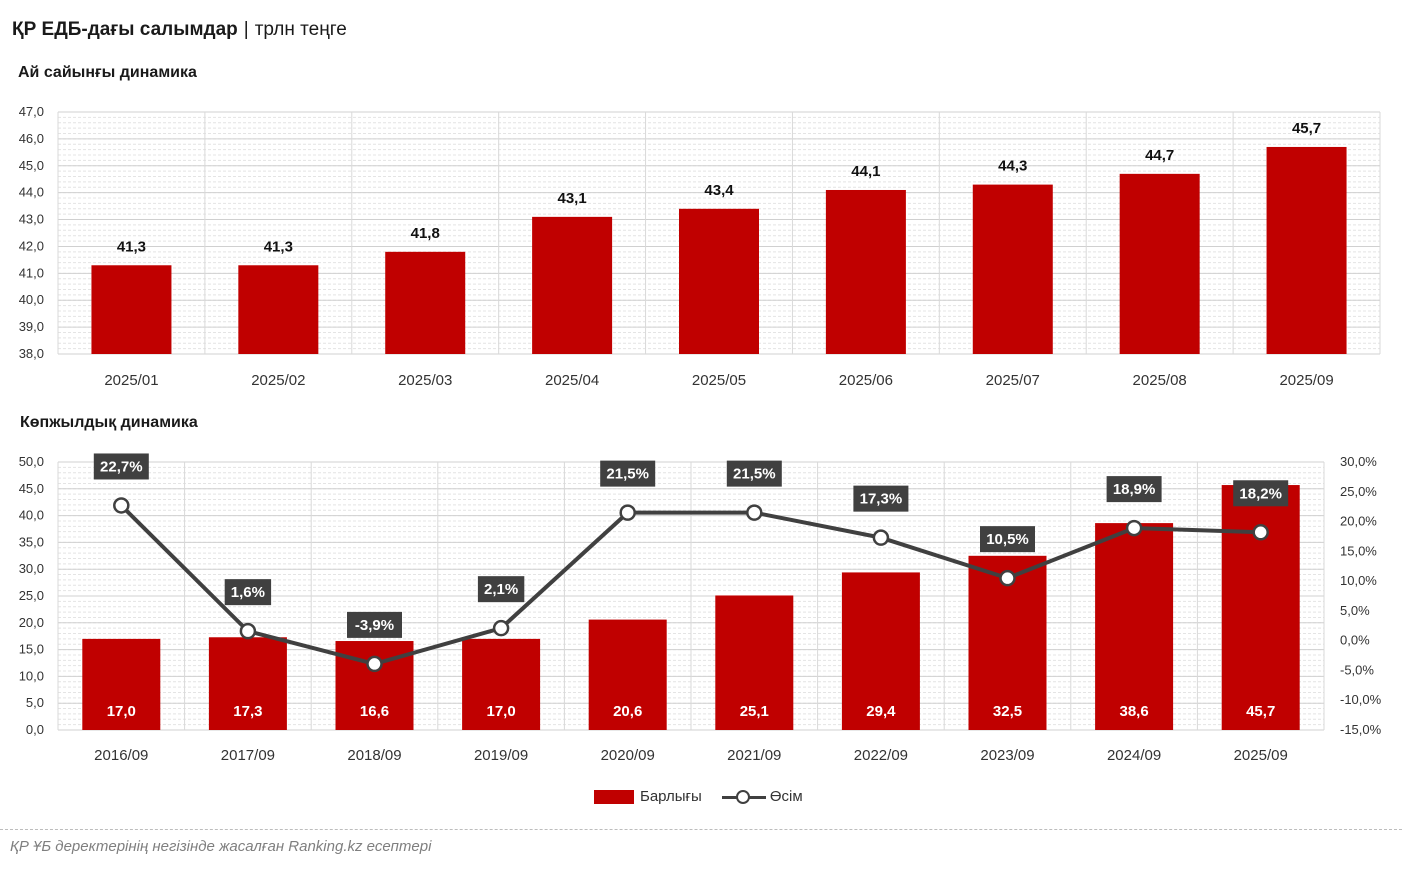  What do you see at coordinates (31, 111) in the screenshot?
I see `y-tick-label: 47,0` at bounding box center [31, 111].